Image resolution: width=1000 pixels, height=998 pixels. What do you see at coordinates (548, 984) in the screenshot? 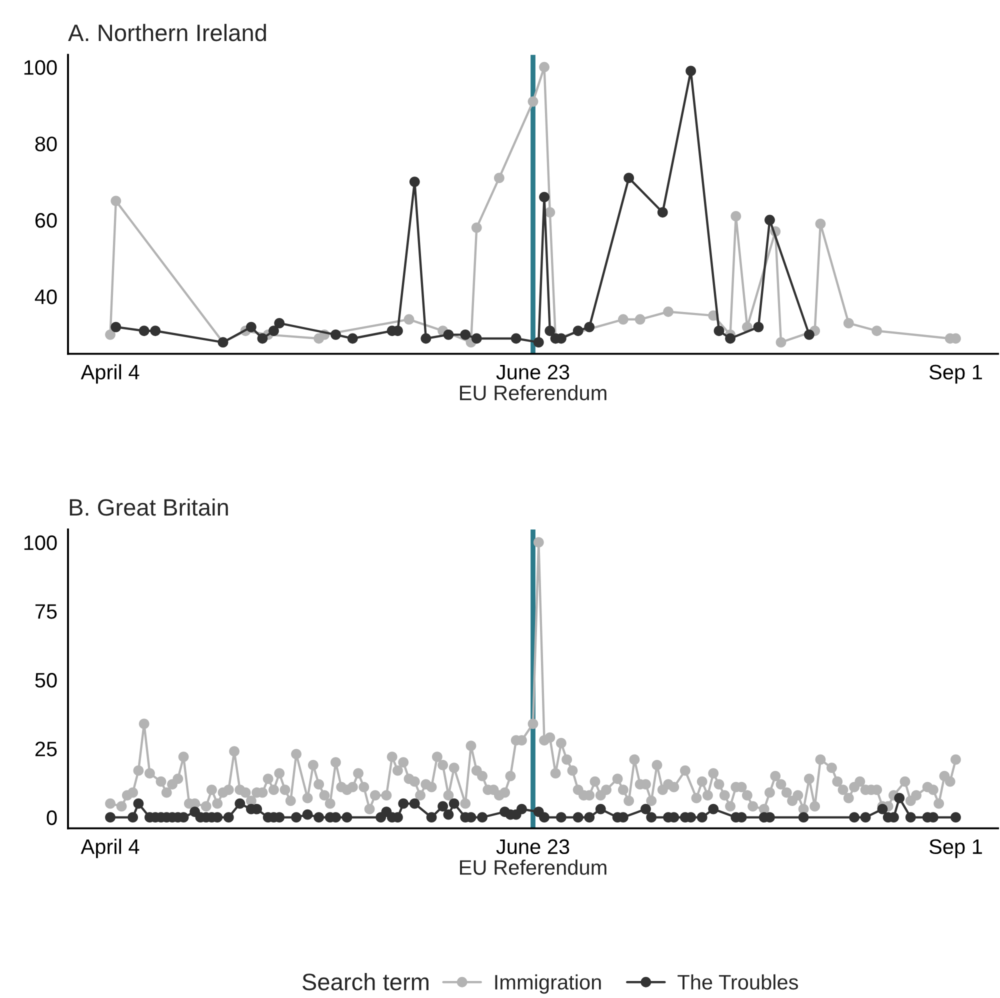
I see `legend-label: Immigration` at bounding box center [548, 984].